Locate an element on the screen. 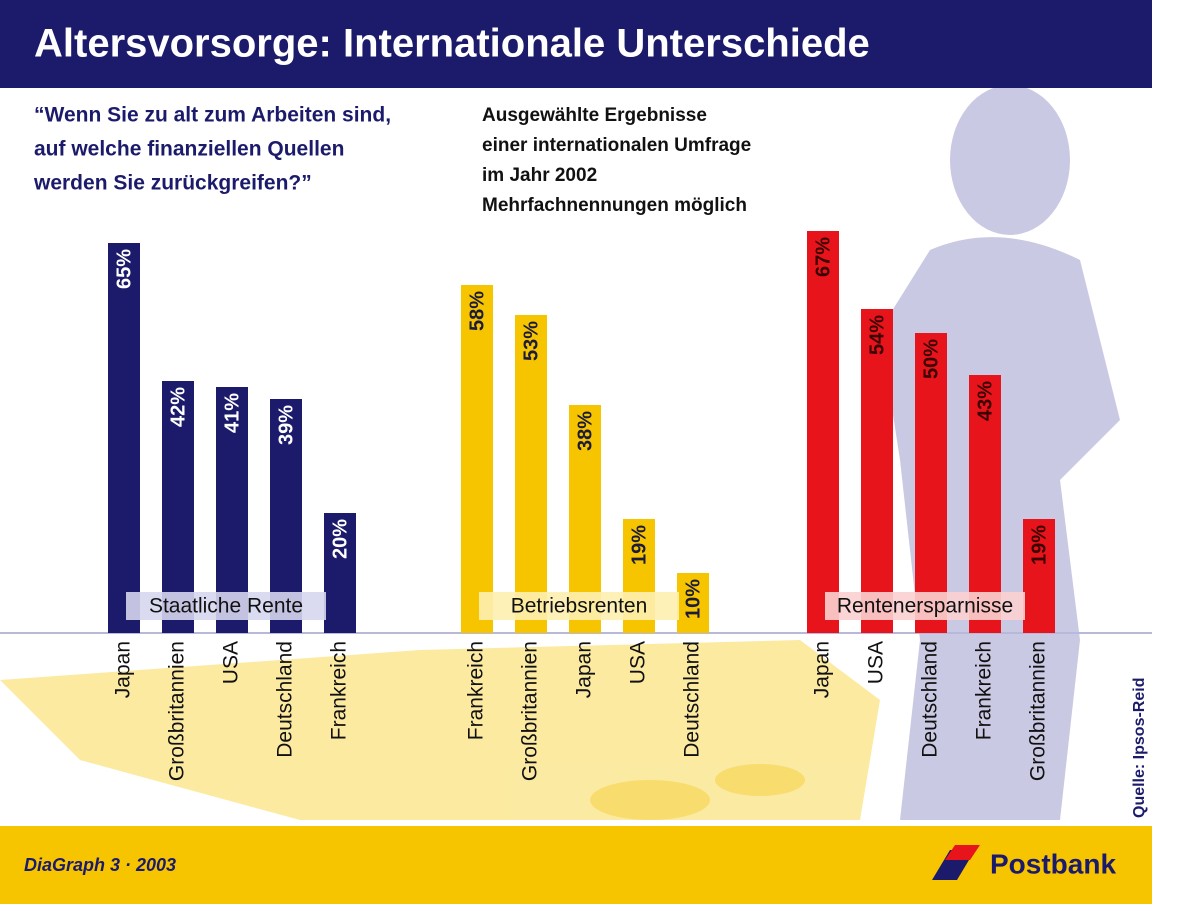 The image size is (1200, 904). value-label: 38% is located at coordinates (585, 431).